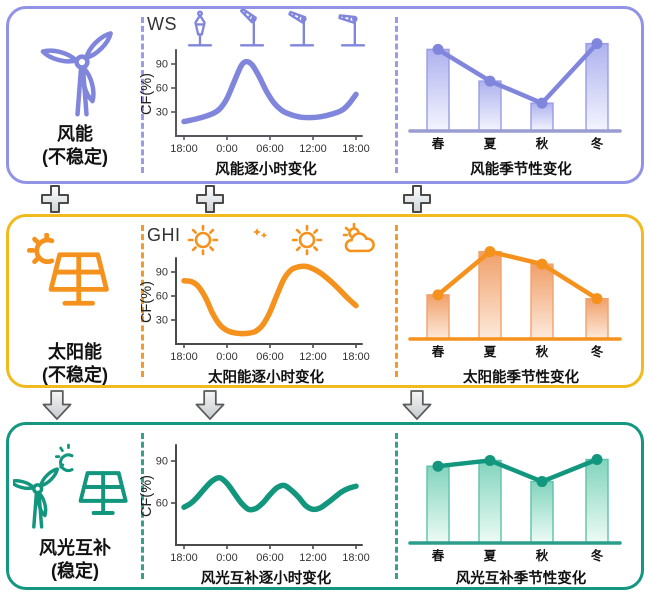 This screenshot has width=650, height=596. I want to click on wind-seasonal-title: 风能季节性变化, so click(521, 170).